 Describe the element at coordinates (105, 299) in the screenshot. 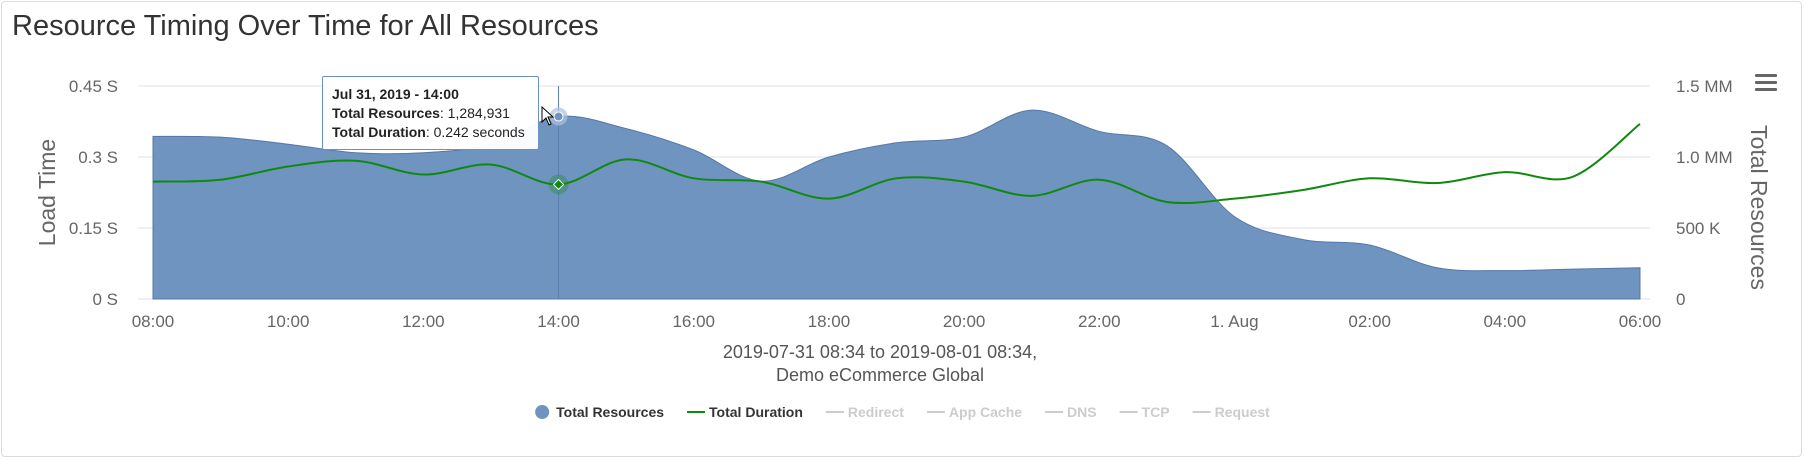

I see `y-left-tick-label: 0 S` at that location.